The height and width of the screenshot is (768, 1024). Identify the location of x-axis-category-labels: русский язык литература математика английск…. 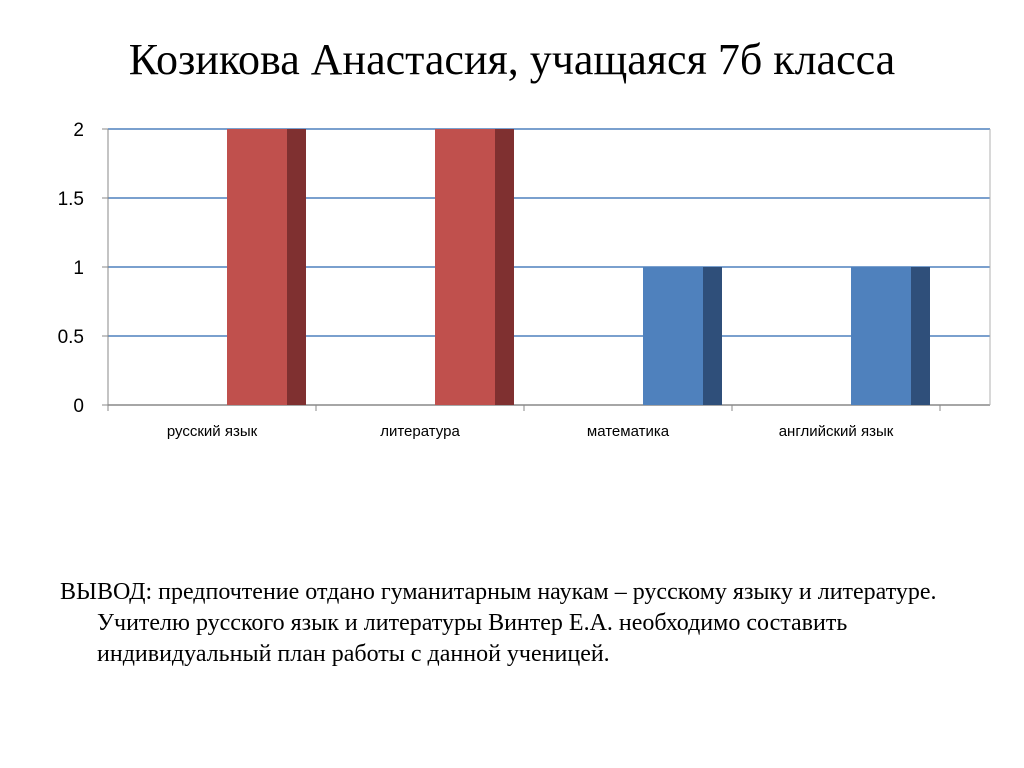
(530, 431).